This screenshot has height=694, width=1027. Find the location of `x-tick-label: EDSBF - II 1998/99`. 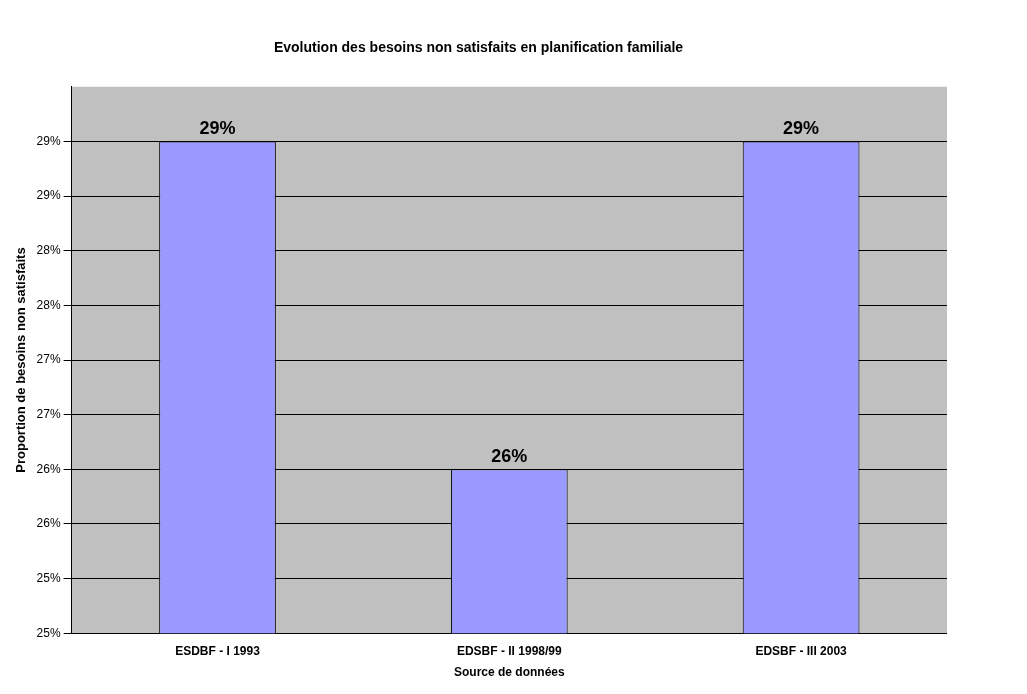

x-tick-label: EDSBF - II 1998/99 is located at coordinates (509, 650).